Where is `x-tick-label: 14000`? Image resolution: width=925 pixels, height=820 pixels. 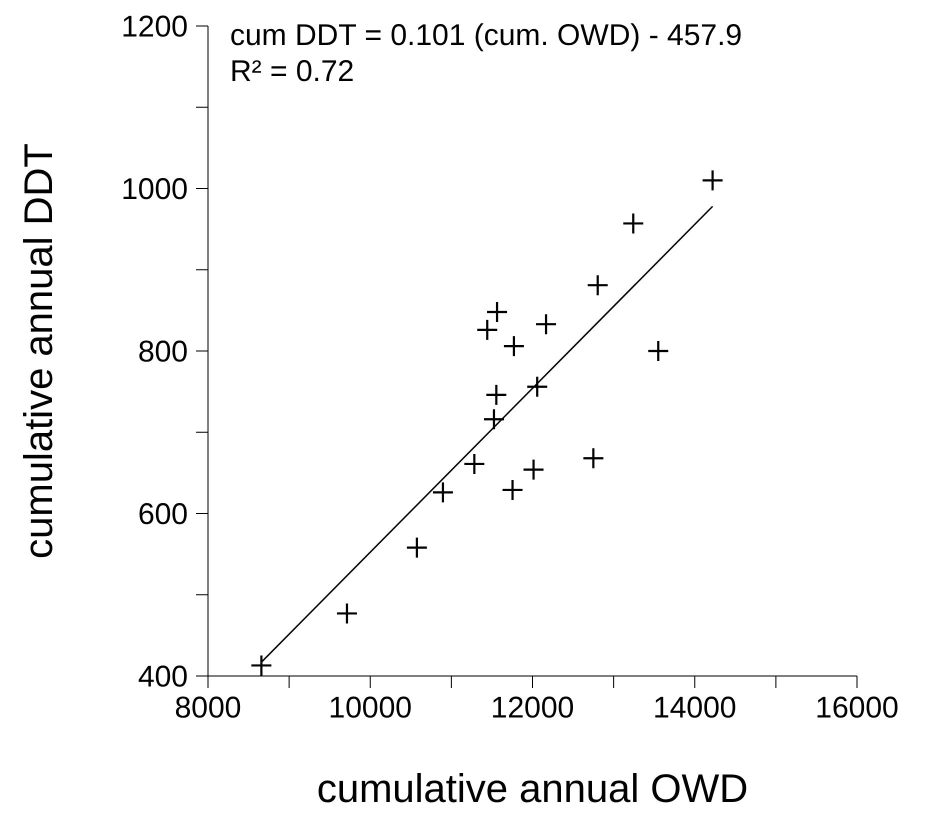
x-tick-label: 14000 is located at coordinates (694, 707).